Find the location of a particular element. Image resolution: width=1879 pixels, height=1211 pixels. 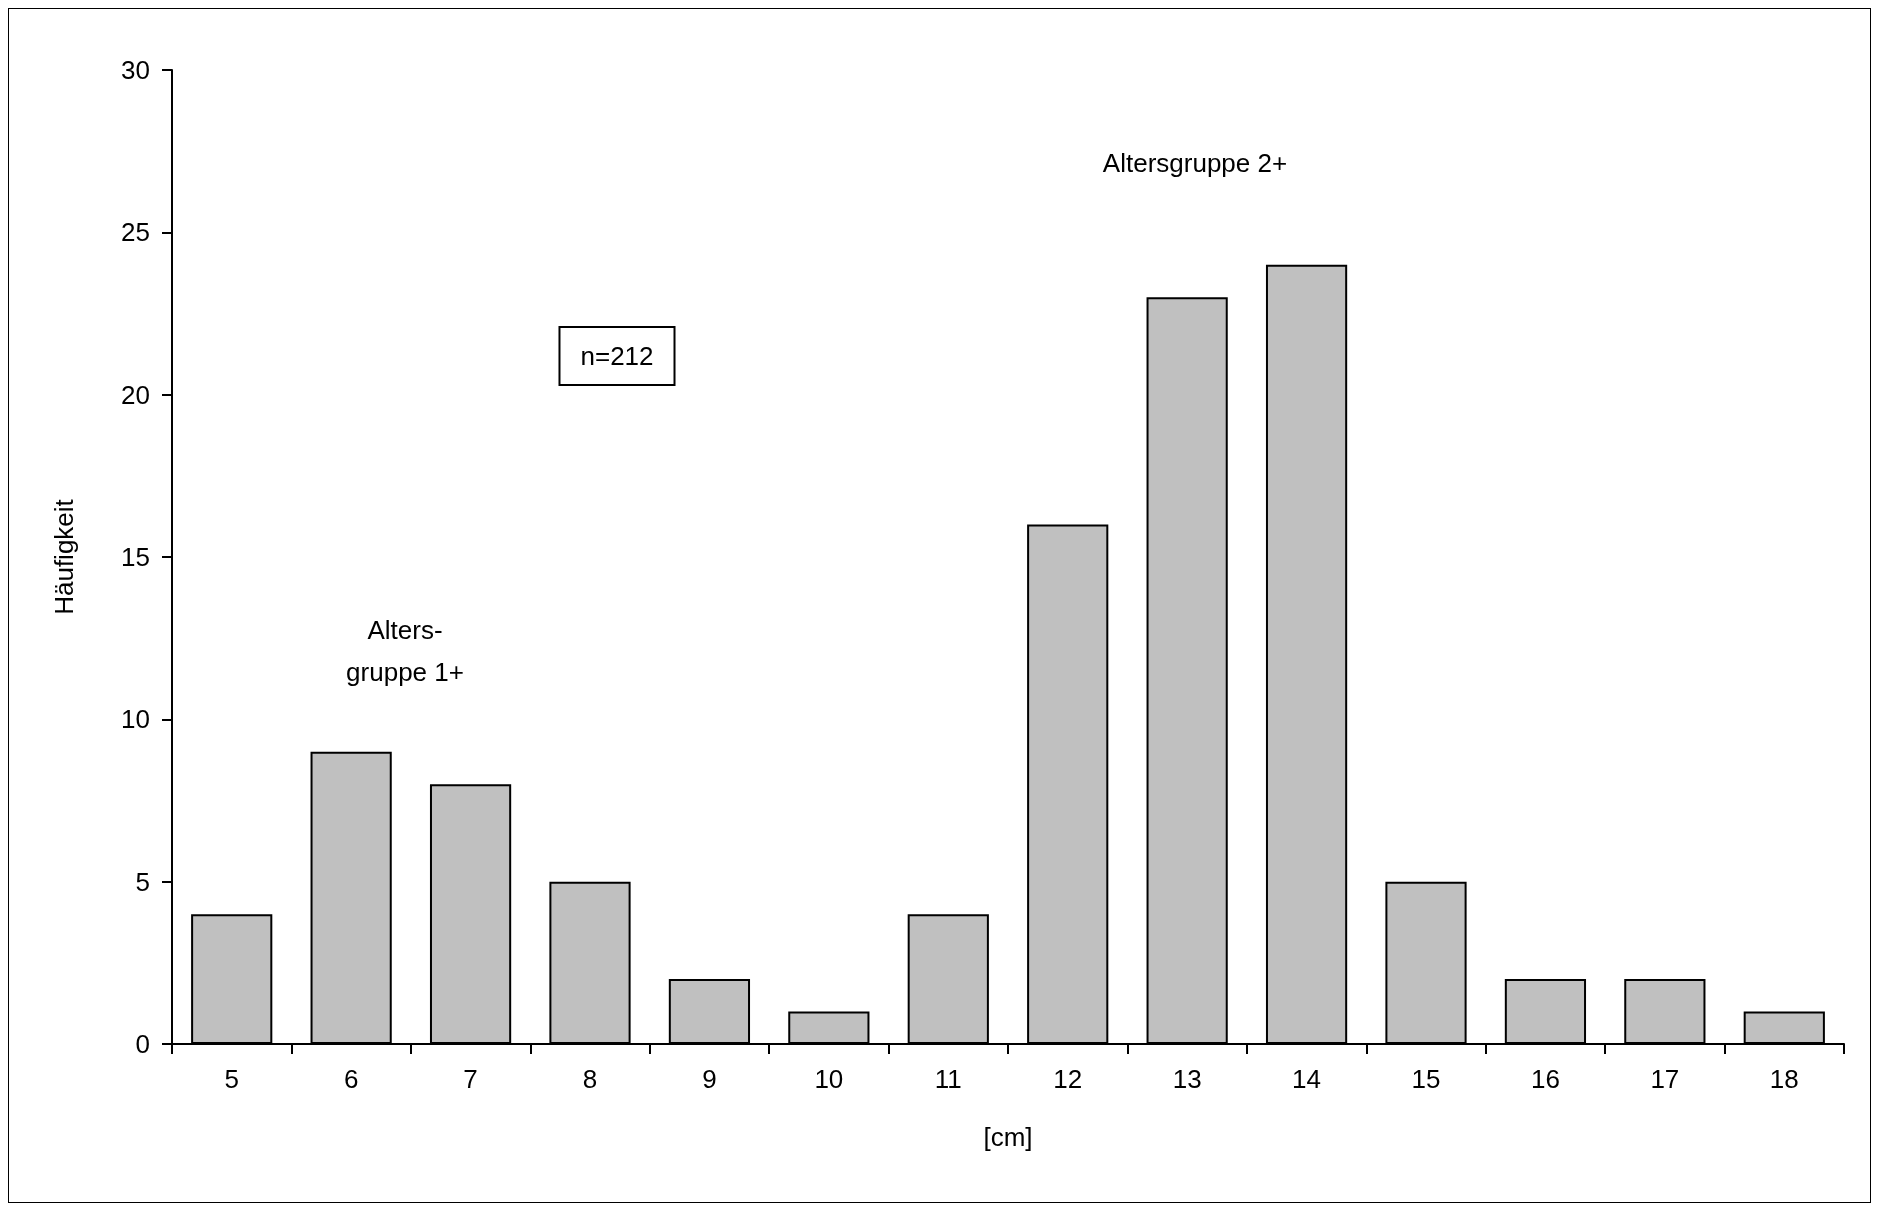

y-tick-label: 25 is located at coordinates (135, 232).